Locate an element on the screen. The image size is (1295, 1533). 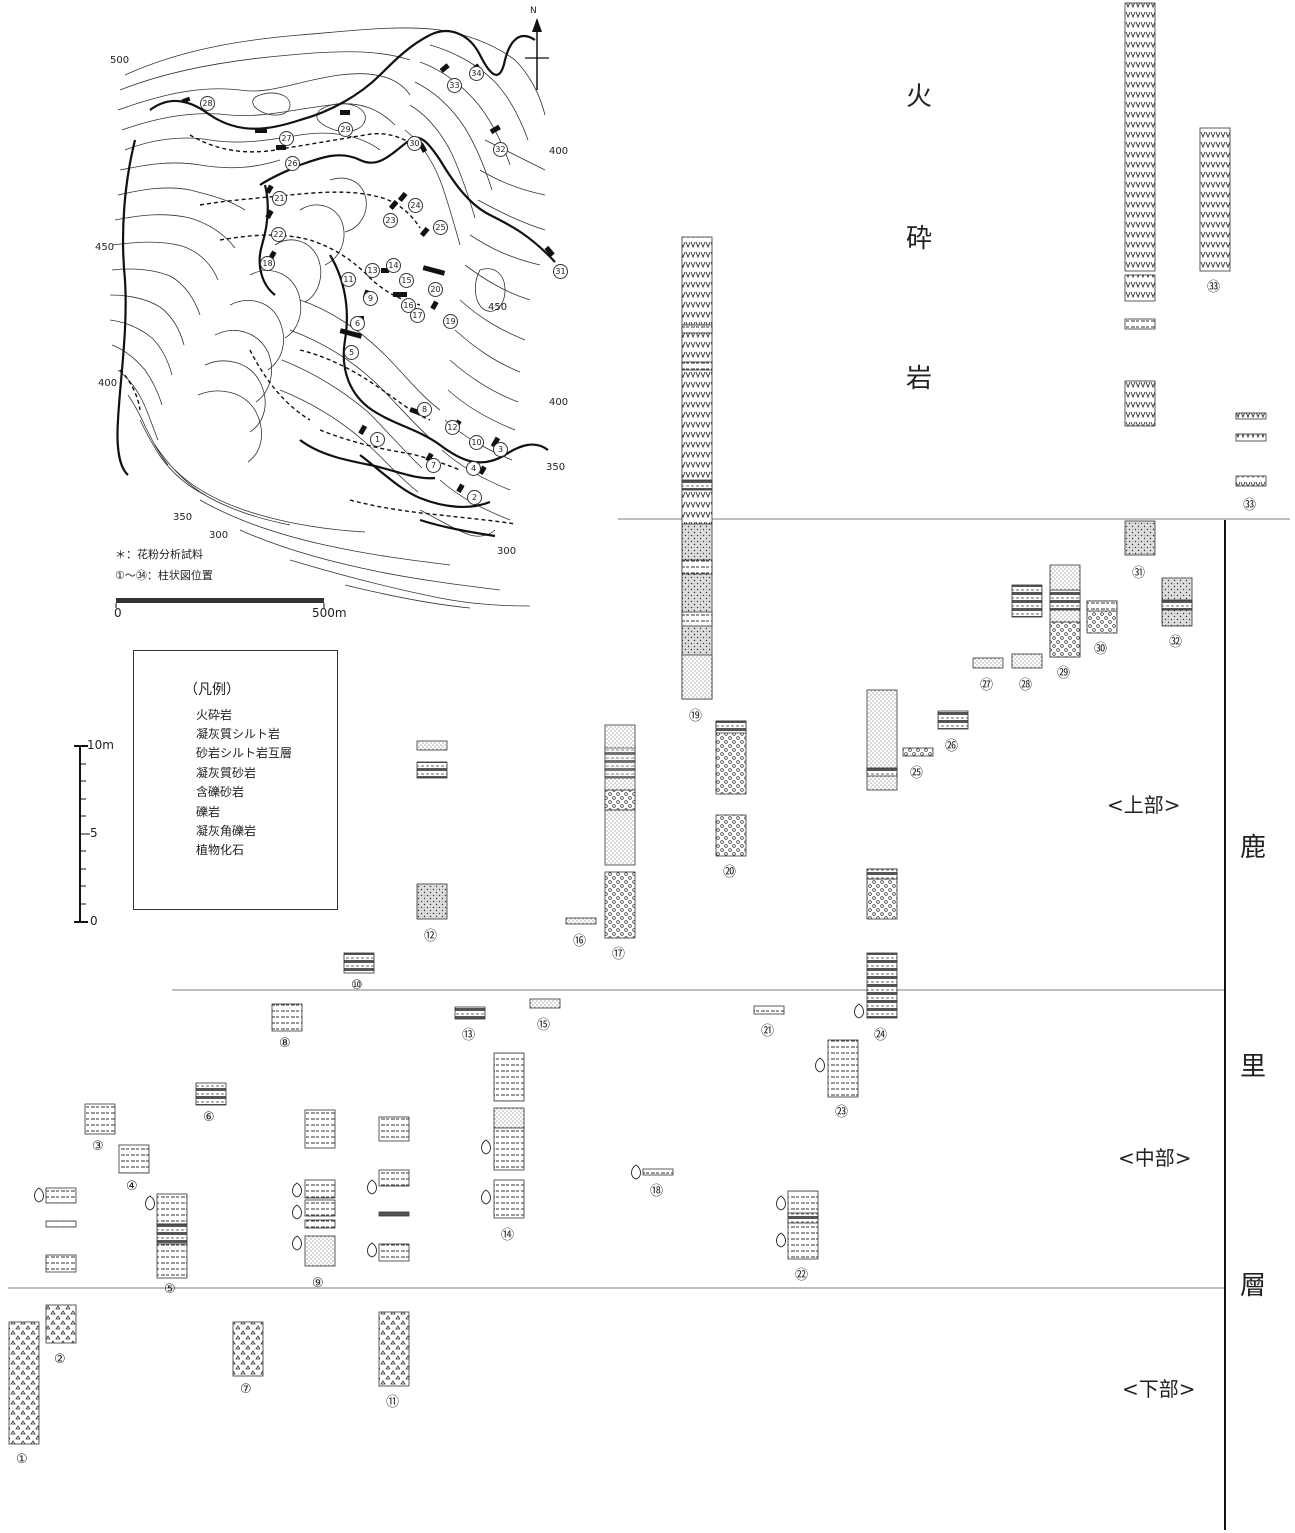
column-27-sand is located at coordinates (988, 663).